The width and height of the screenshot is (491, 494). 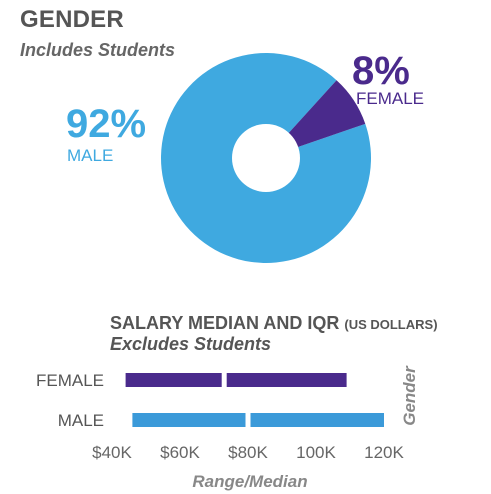 I want to click on salary-chart-title-units: (US DOLLARS), so click(x=391, y=324).